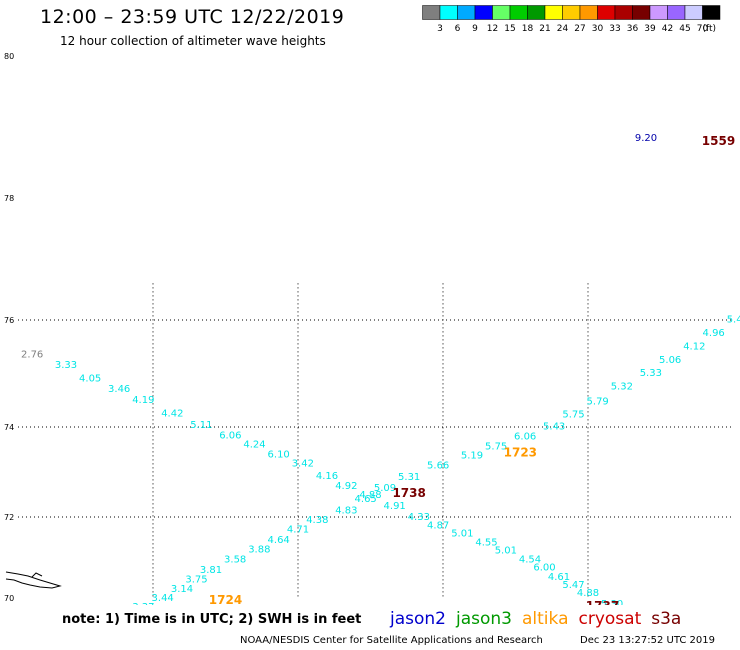 The height and width of the screenshot is (650, 740). What do you see at coordinates (684, 29) in the screenshot?
I see `colorbar-label: 45` at bounding box center [684, 29].